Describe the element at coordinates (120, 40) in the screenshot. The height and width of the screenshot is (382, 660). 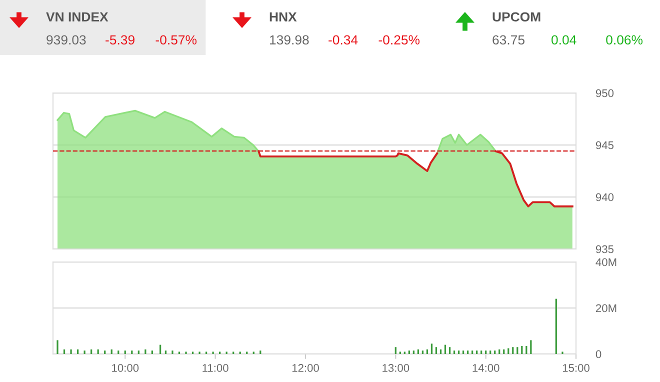
I see `text: -5.39` at that location.